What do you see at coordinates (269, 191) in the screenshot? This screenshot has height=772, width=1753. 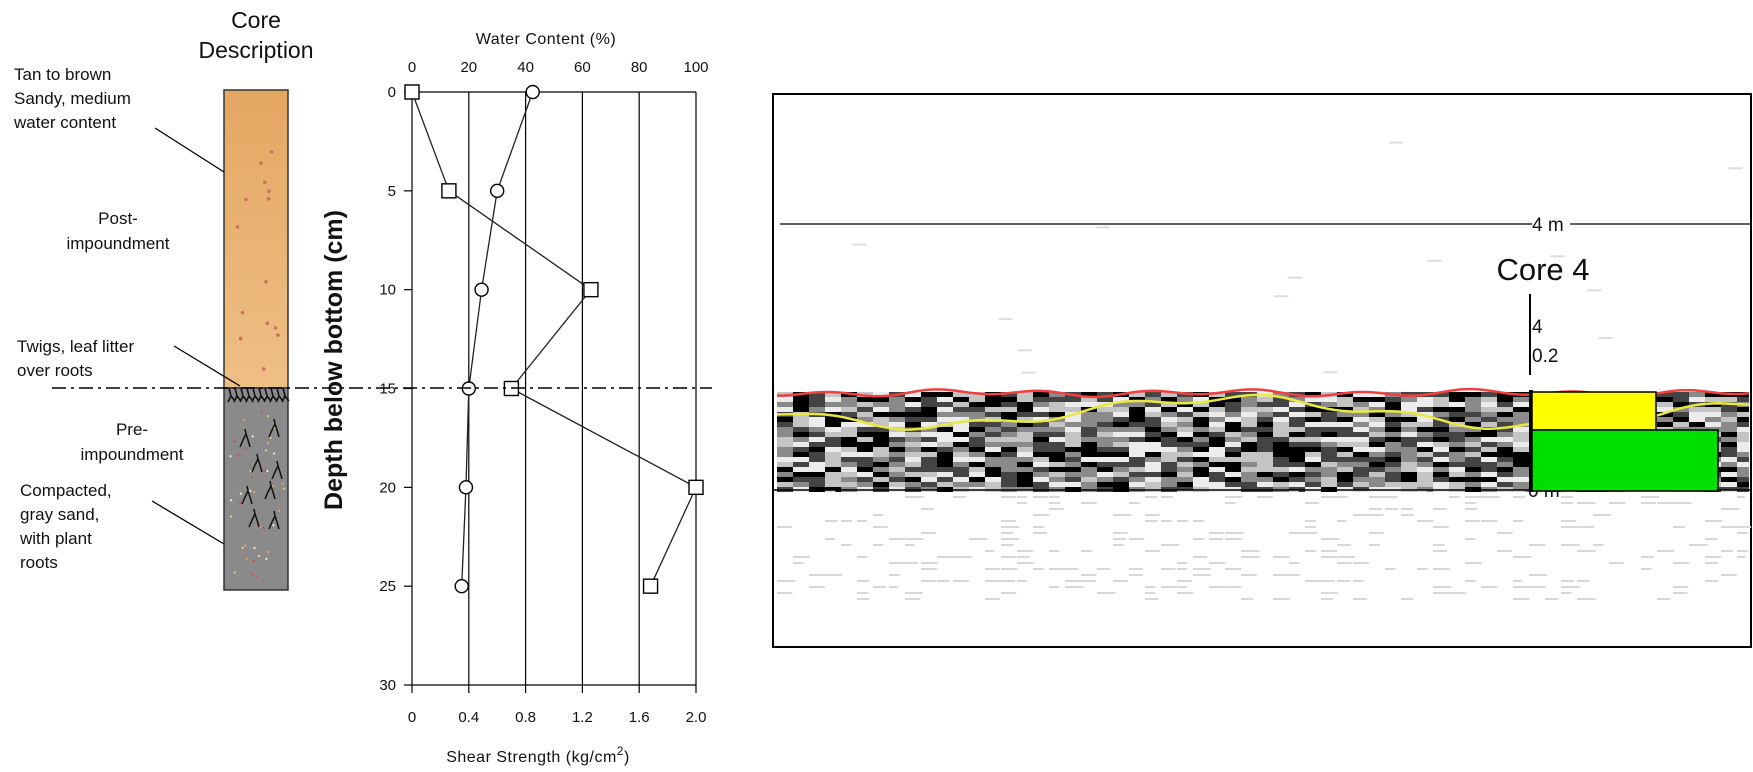 I see `sand-speck` at bounding box center [269, 191].